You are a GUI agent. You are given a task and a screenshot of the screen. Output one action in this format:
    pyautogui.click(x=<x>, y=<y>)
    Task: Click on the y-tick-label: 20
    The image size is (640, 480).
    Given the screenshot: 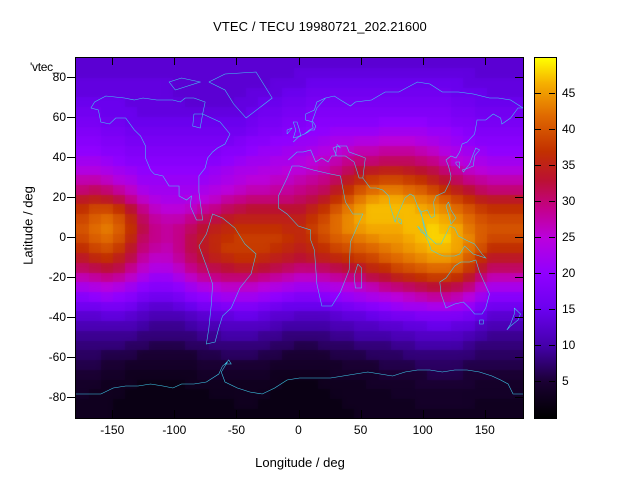 What is the action you would take?
    pyautogui.click(x=59, y=197)
    